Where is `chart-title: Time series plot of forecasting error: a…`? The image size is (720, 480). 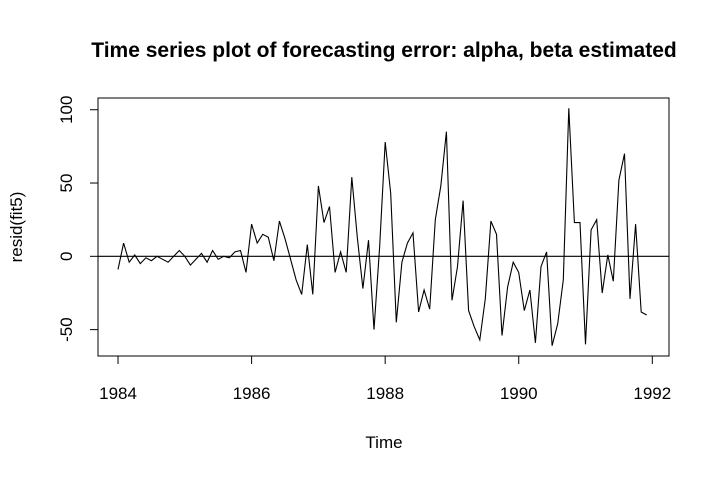
chart-title: Time series plot of forecasting error: a… is located at coordinates (383, 50).